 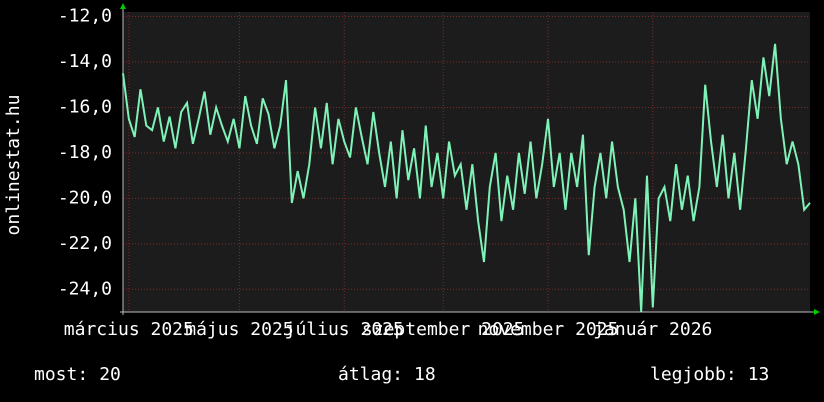 What do you see at coordinates (85, 197) in the screenshot?
I see `y-tick-label: -20,0` at bounding box center [85, 197].